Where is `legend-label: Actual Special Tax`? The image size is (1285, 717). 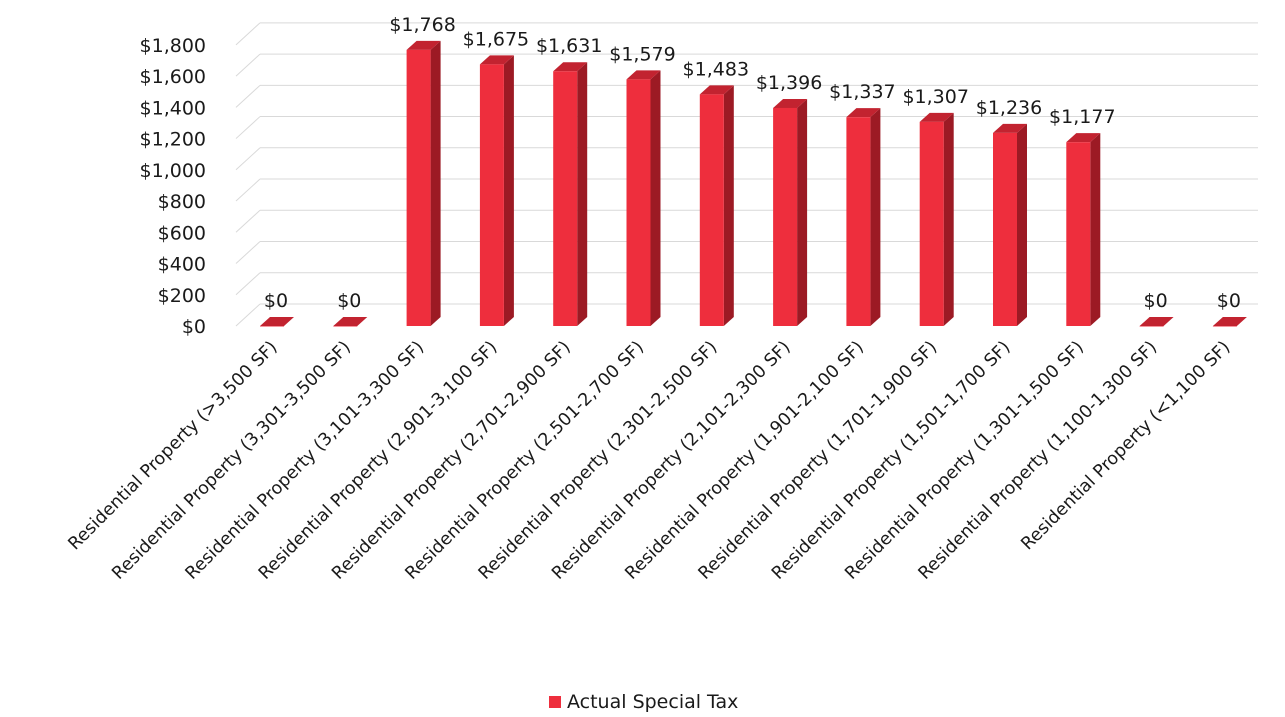 legend-label: Actual Special Tax is located at coordinates (653, 702).